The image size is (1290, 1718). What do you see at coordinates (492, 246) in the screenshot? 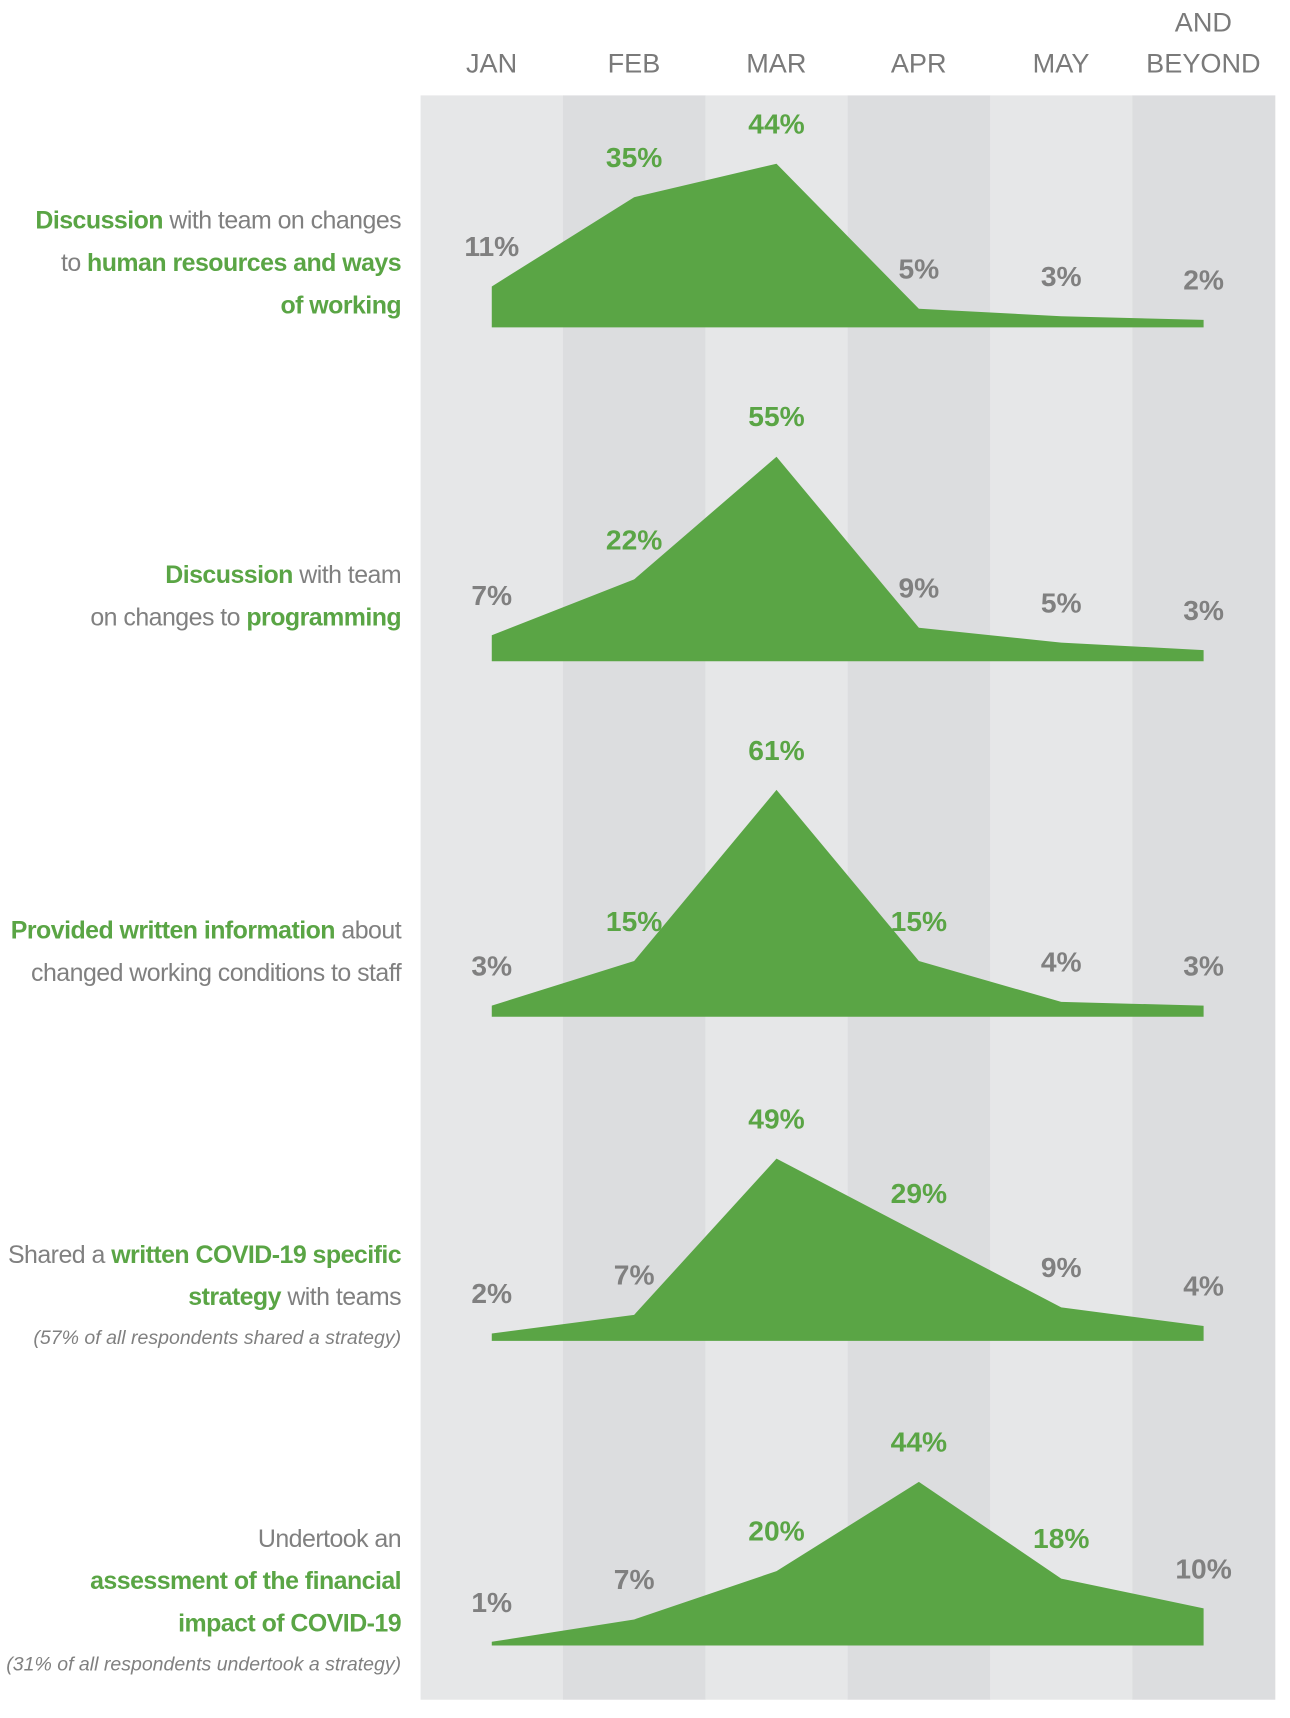
I see `value-label: 11%` at bounding box center [492, 246].